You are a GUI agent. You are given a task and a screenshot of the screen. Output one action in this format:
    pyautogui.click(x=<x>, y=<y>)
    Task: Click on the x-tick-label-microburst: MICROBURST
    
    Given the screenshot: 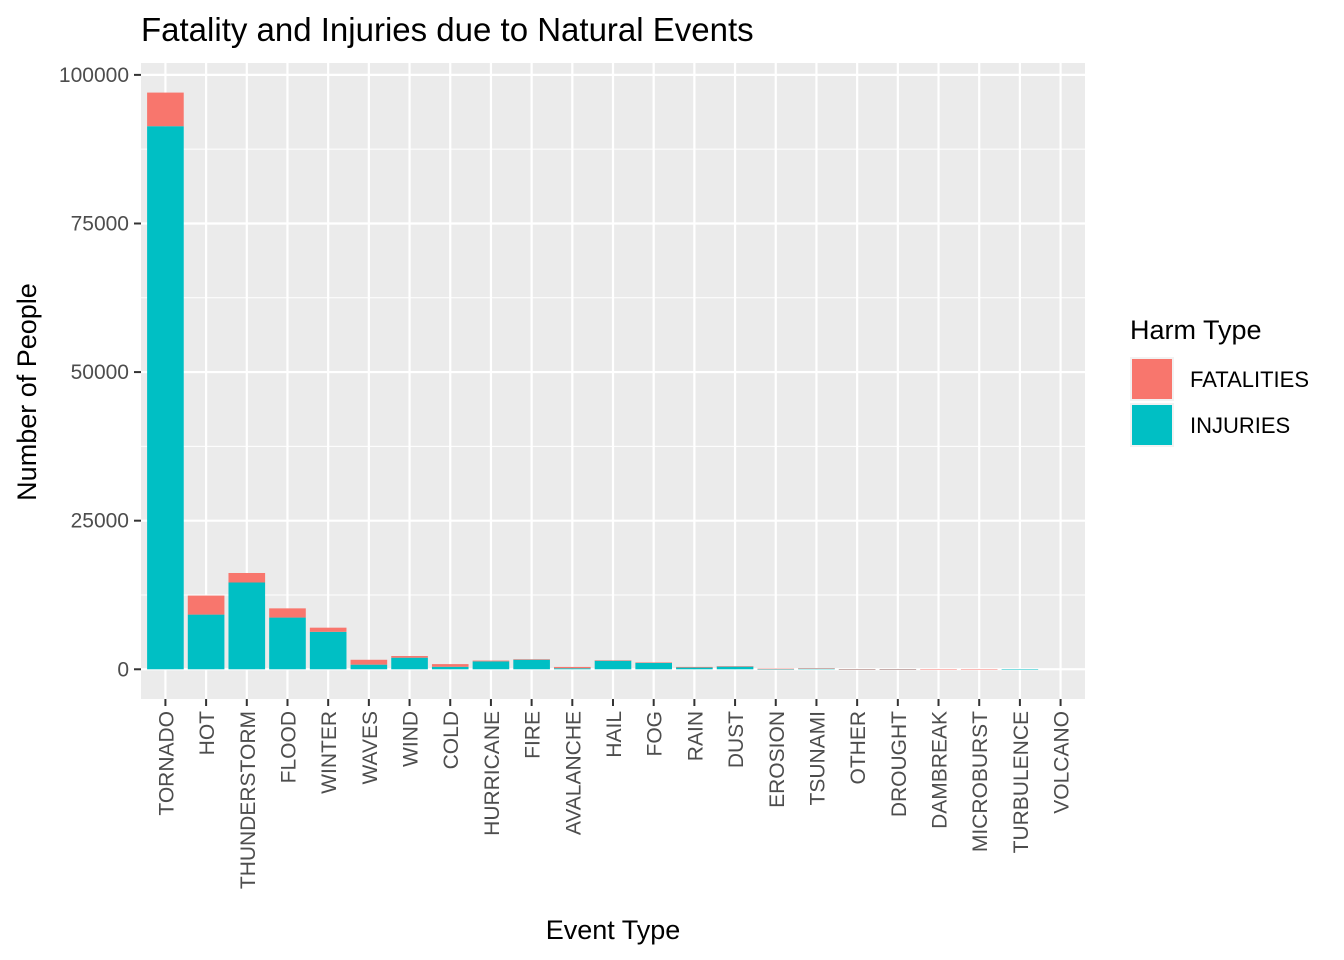 What is the action you would take?
    pyautogui.click(x=980, y=781)
    